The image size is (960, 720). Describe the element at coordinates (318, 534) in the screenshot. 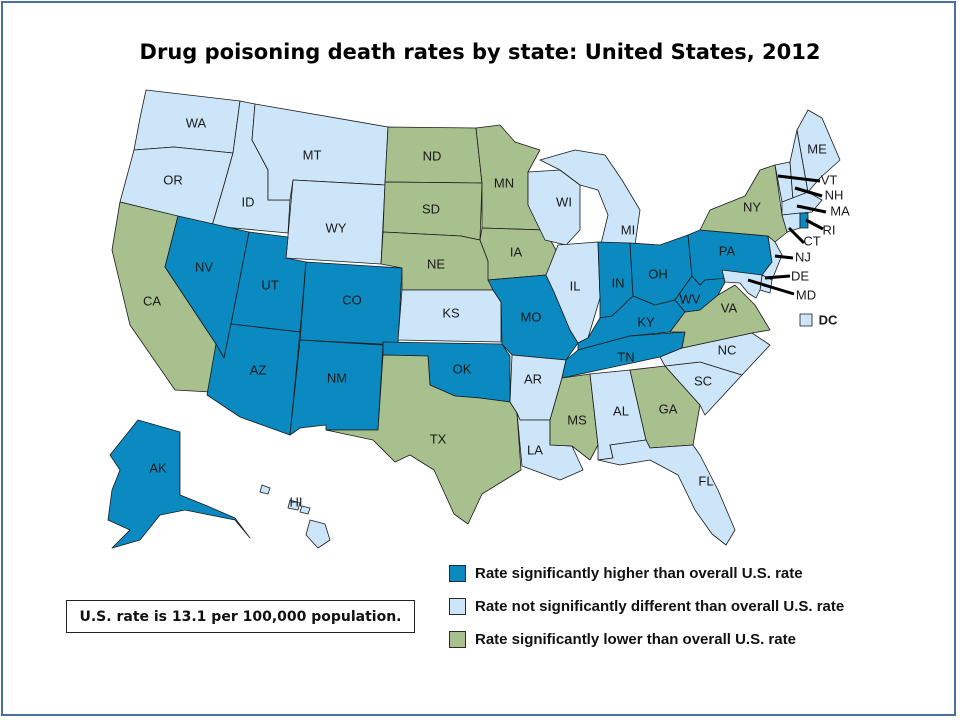

I see `state-HI` at that location.